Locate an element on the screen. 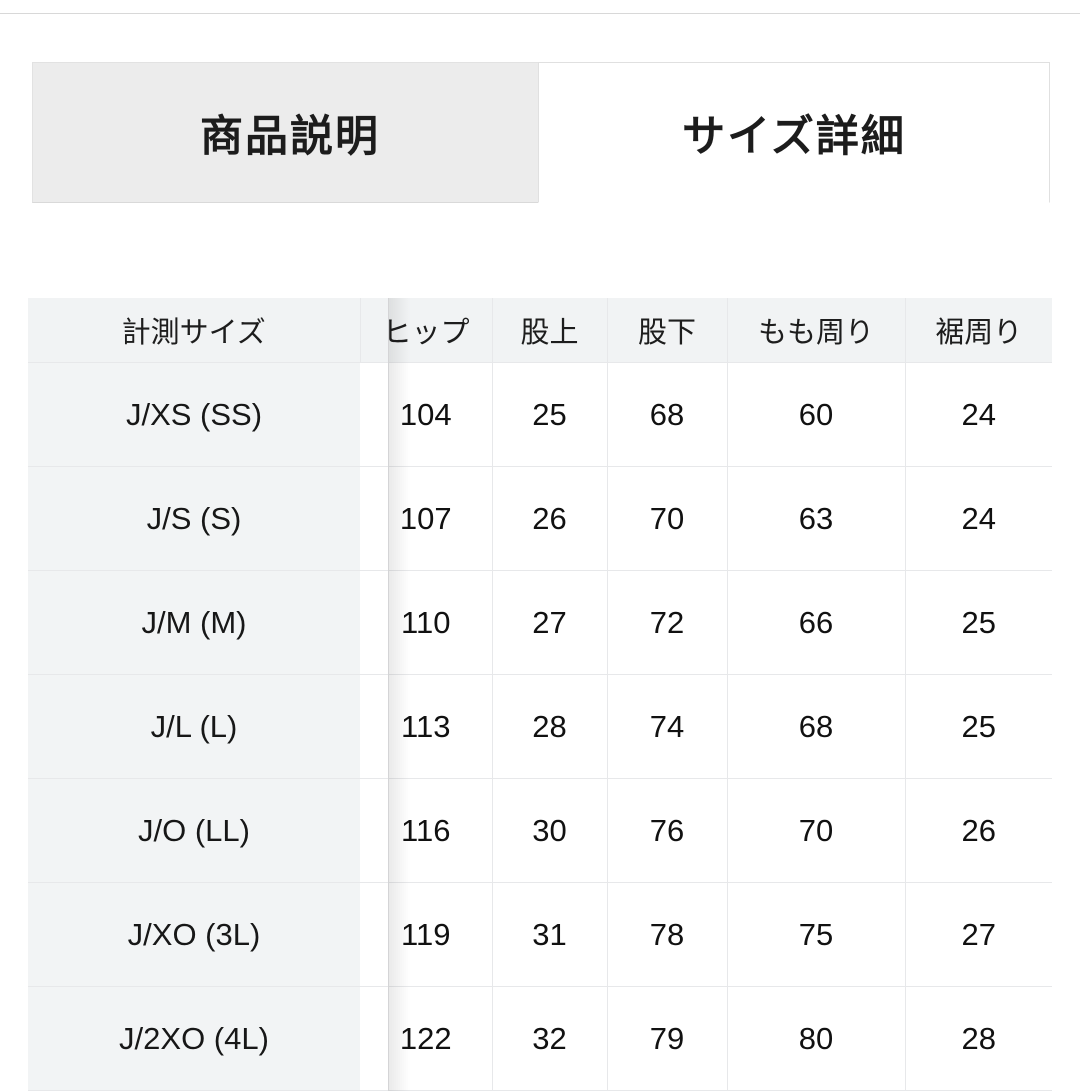 The image size is (1080, 1091). table-row: J/M (M) 110 27 72 66 25 is located at coordinates (540, 622).